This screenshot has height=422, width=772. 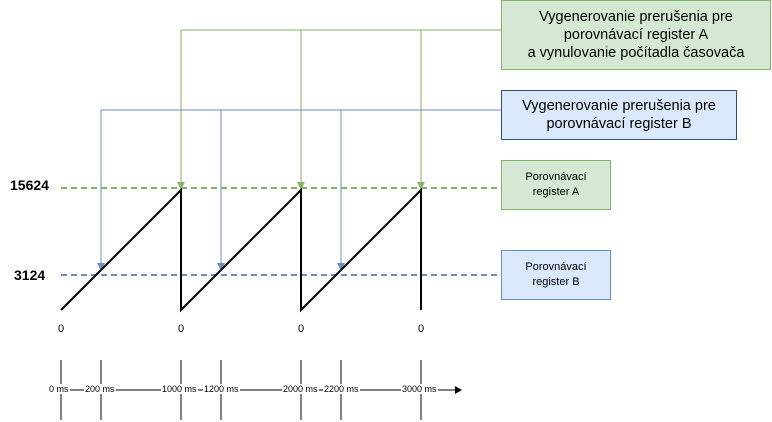 What do you see at coordinates (619, 124) in the screenshot?
I see `interrupt-b-line-2: porovnávací register B` at bounding box center [619, 124].